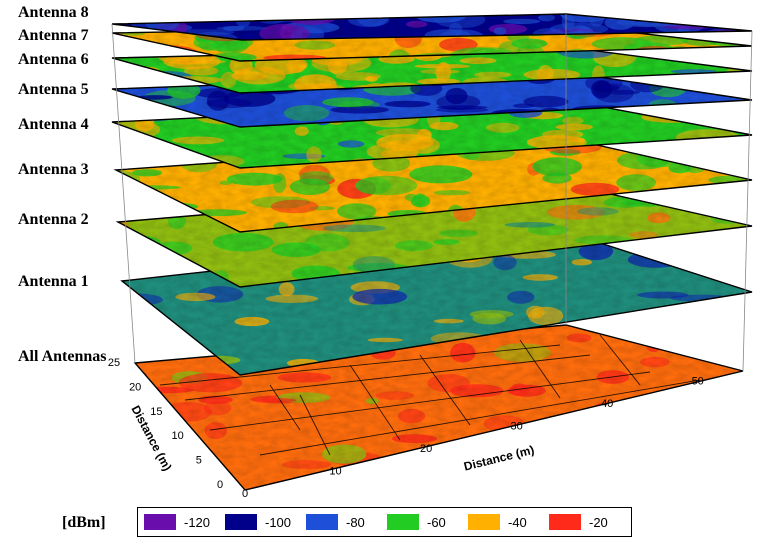  I want to click on legend-entry: -20, so click(589, 522).